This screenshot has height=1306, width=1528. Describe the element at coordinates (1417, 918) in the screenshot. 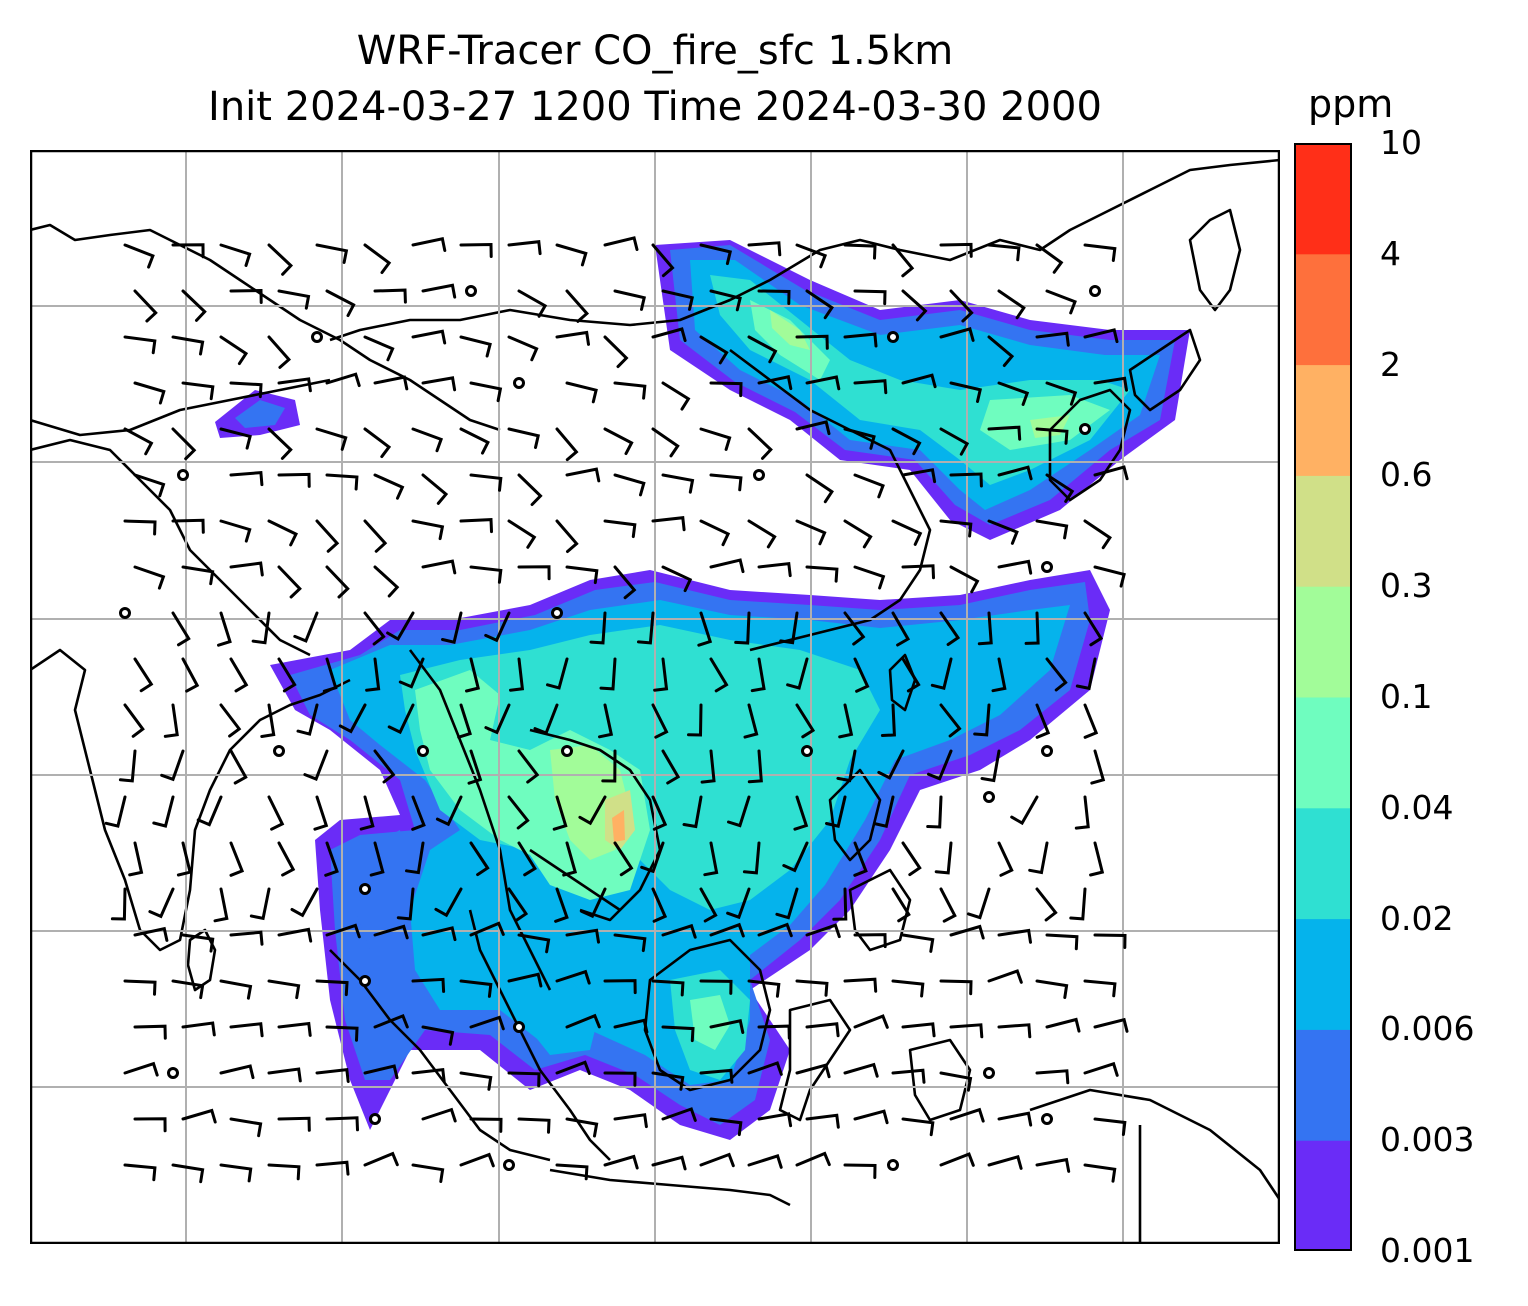

I see `colorbar-label: 0.02` at that location.